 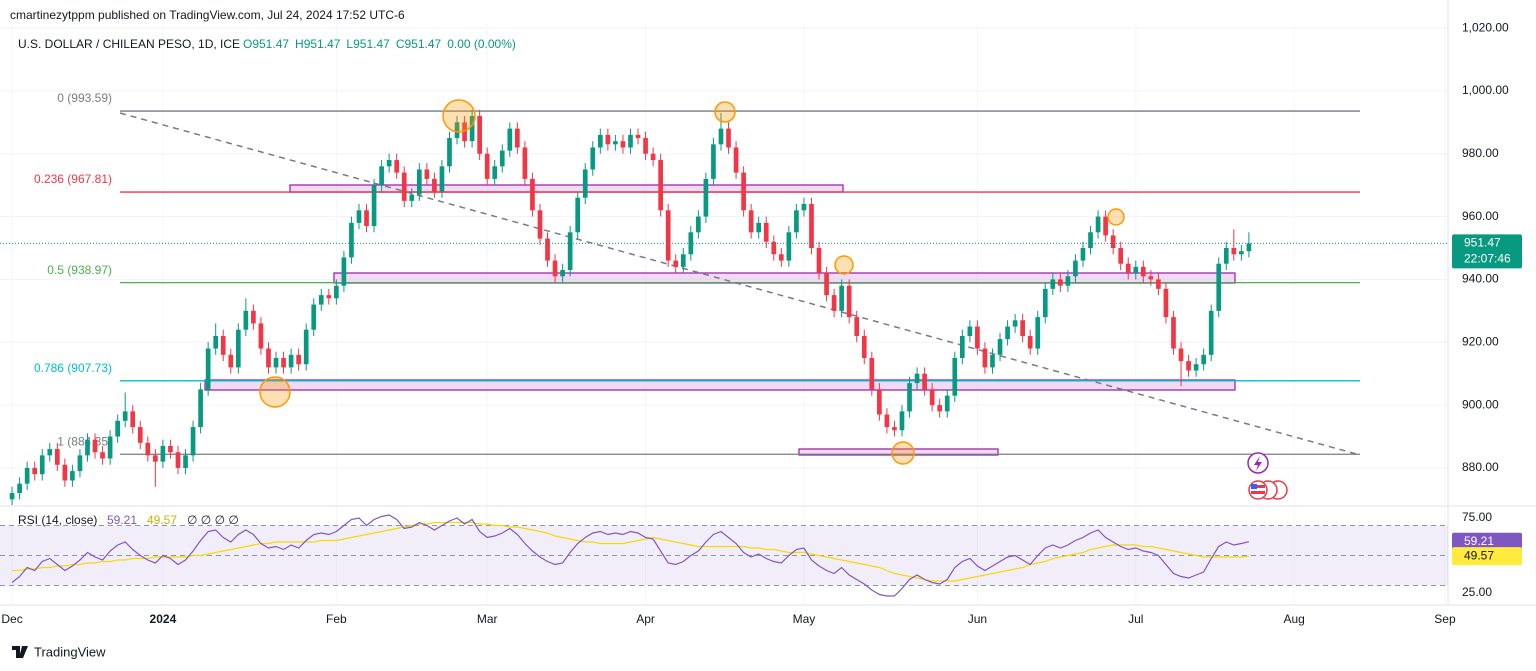 What do you see at coordinates (20, 652) in the screenshot?
I see `brand-logo` at bounding box center [20, 652].